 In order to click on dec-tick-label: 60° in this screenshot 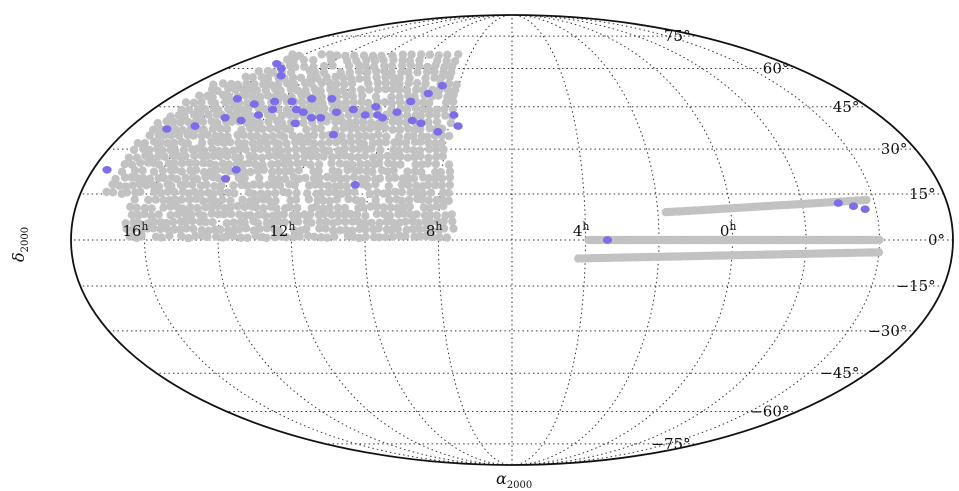, I will do `click(776, 69)`.